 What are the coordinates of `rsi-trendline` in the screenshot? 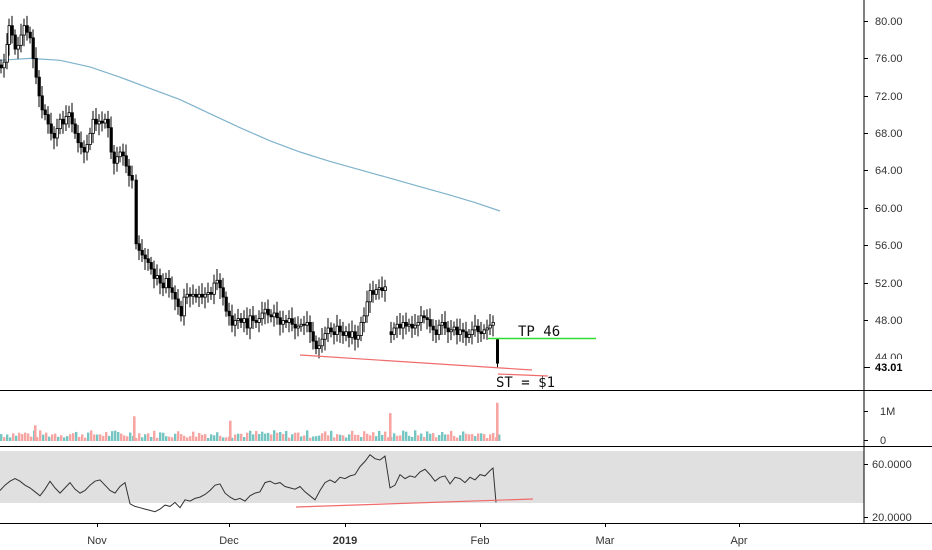 It's located at (414, 503).